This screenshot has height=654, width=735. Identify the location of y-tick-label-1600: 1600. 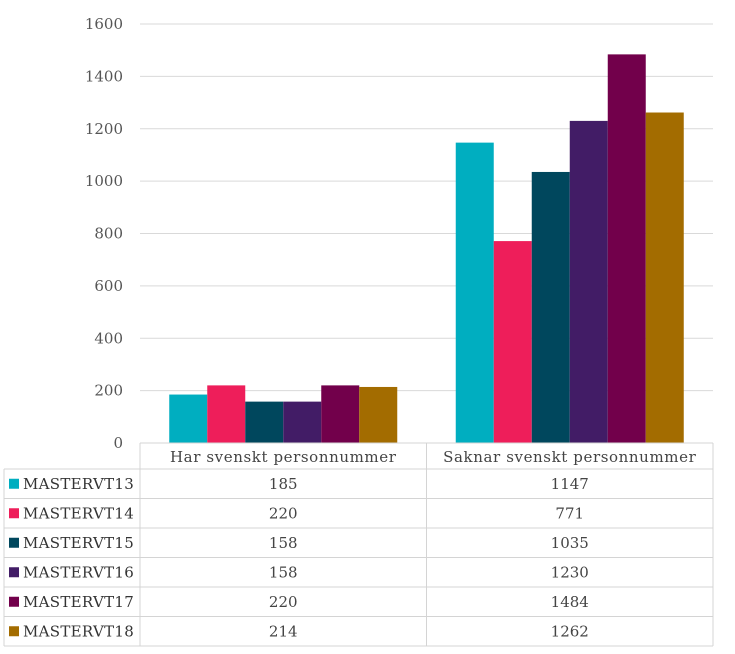
(104, 24).